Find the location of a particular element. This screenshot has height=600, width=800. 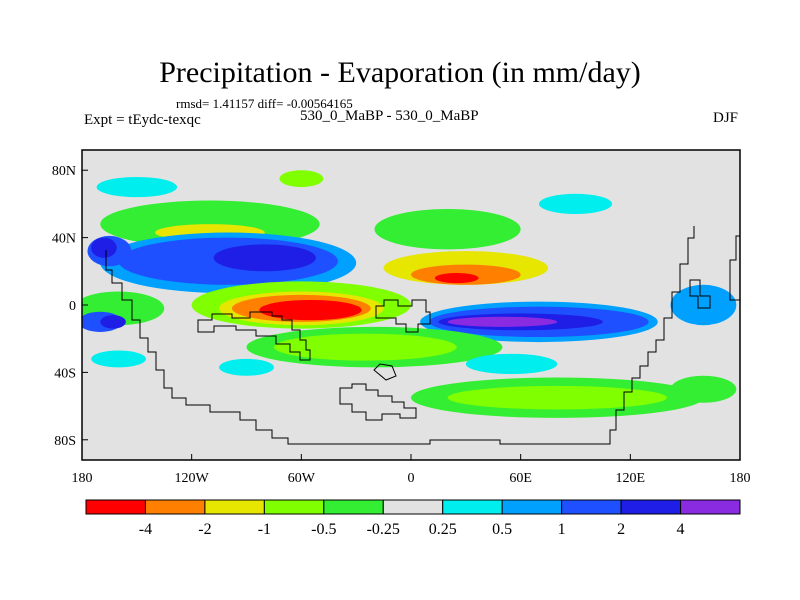

field-blob-lightgreen-sh is located at coordinates (365, 347).